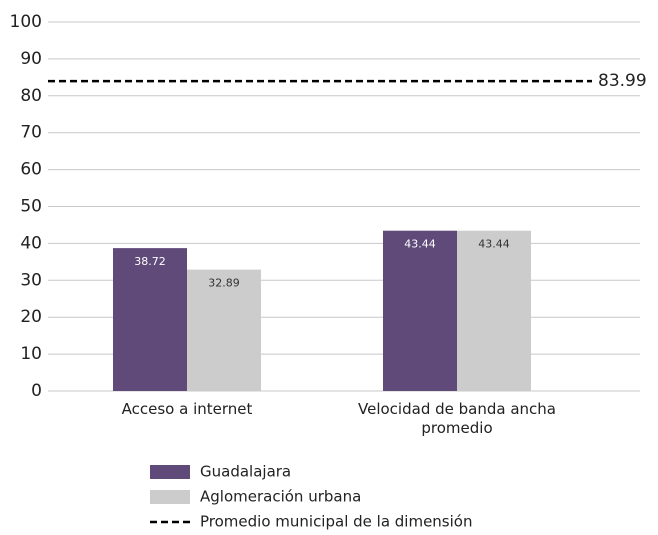 The height and width of the screenshot is (535, 658). I want to click on y-tick-label: 30, so click(31, 280).